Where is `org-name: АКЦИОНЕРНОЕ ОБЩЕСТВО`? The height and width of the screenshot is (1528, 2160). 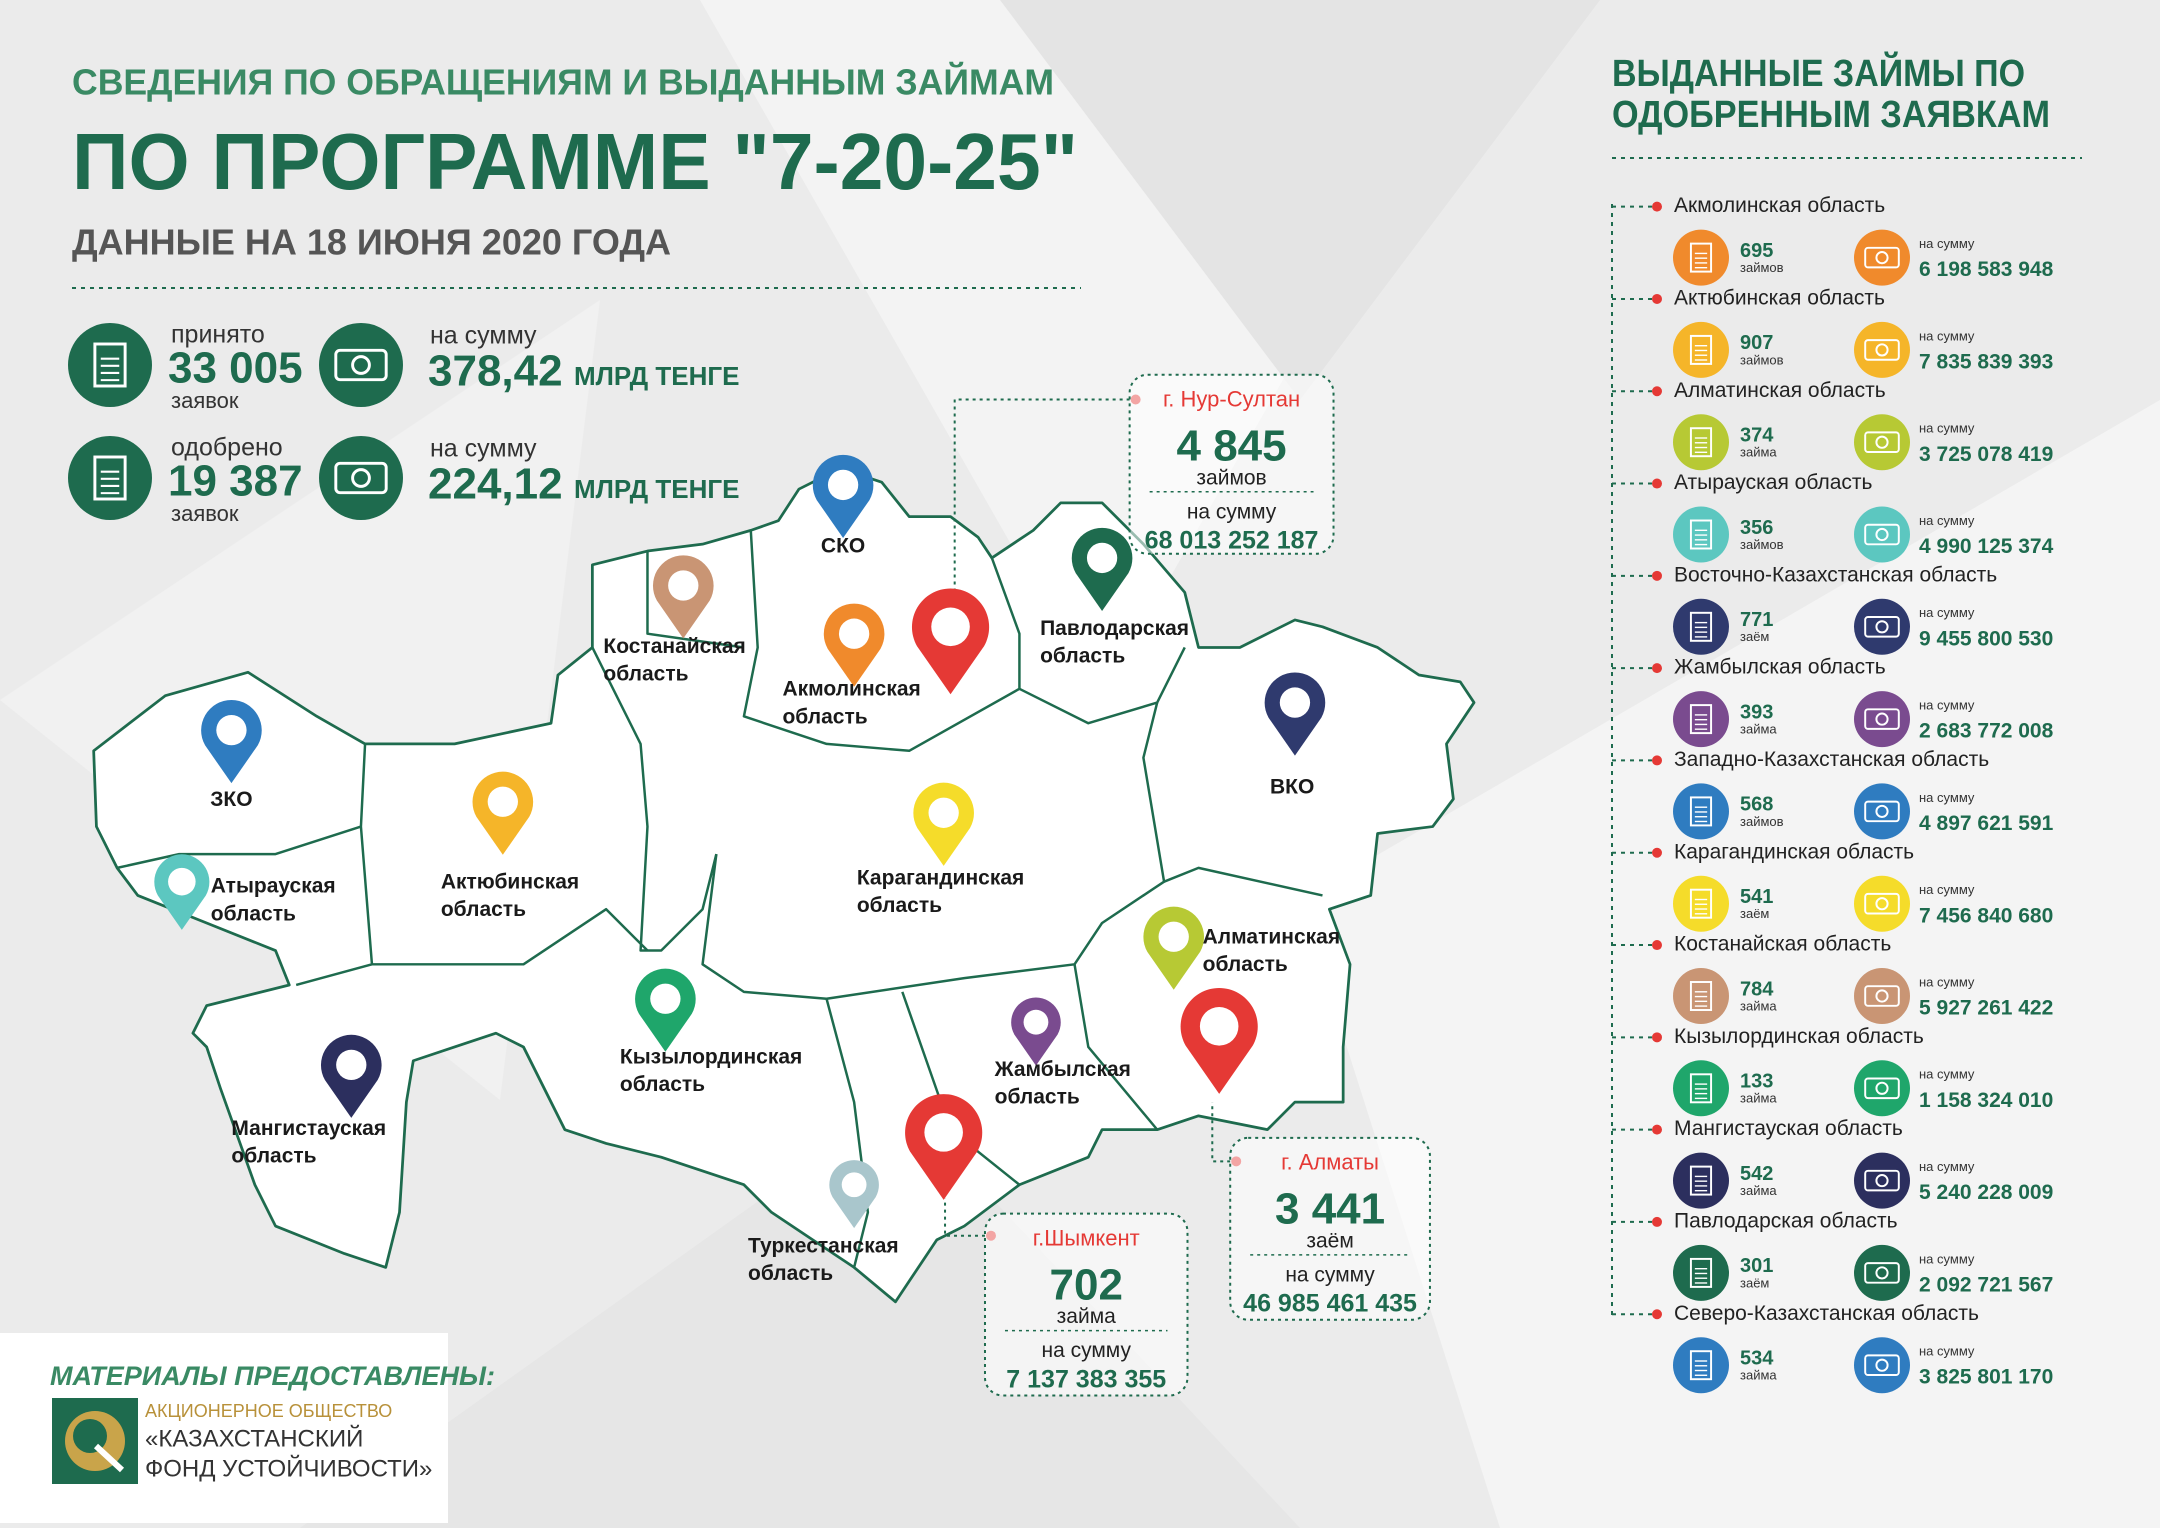
org-name: АКЦИОНЕРНОЕ ОБЩЕСТВО is located at coordinates (268, 1411).